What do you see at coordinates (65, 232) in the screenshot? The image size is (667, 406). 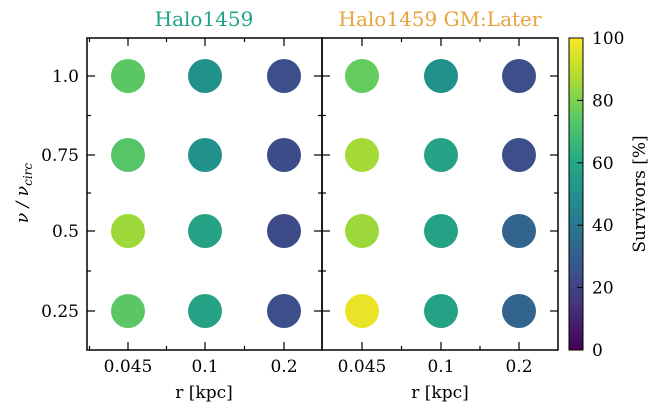 I see `y-tick-label: 0.5` at bounding box center [65, 232].